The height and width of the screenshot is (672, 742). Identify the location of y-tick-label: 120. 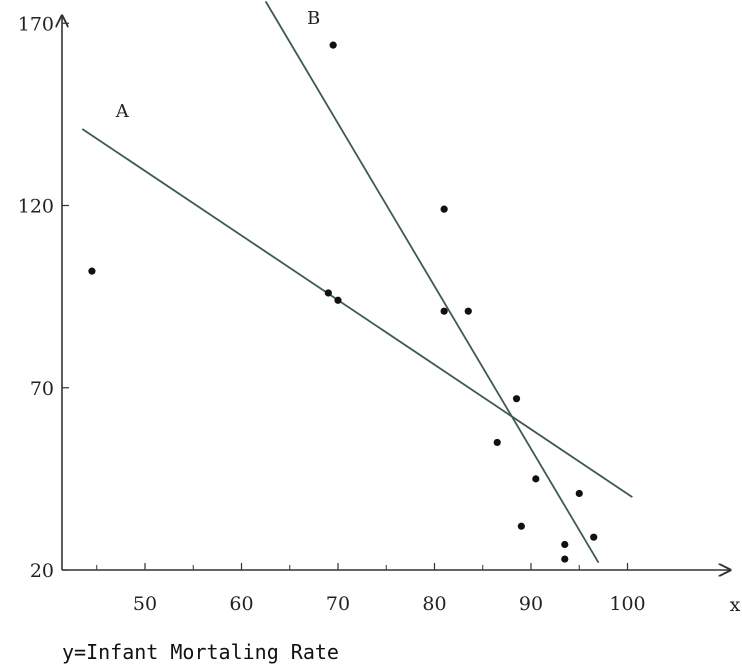
(36, 207).